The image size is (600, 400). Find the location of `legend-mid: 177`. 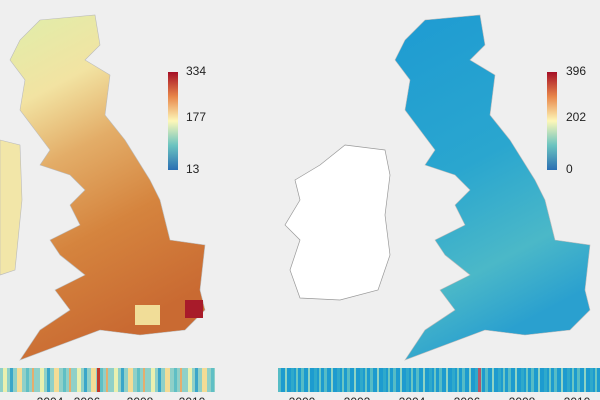

legend-mid: 177 is located at coordinates (196, 117).